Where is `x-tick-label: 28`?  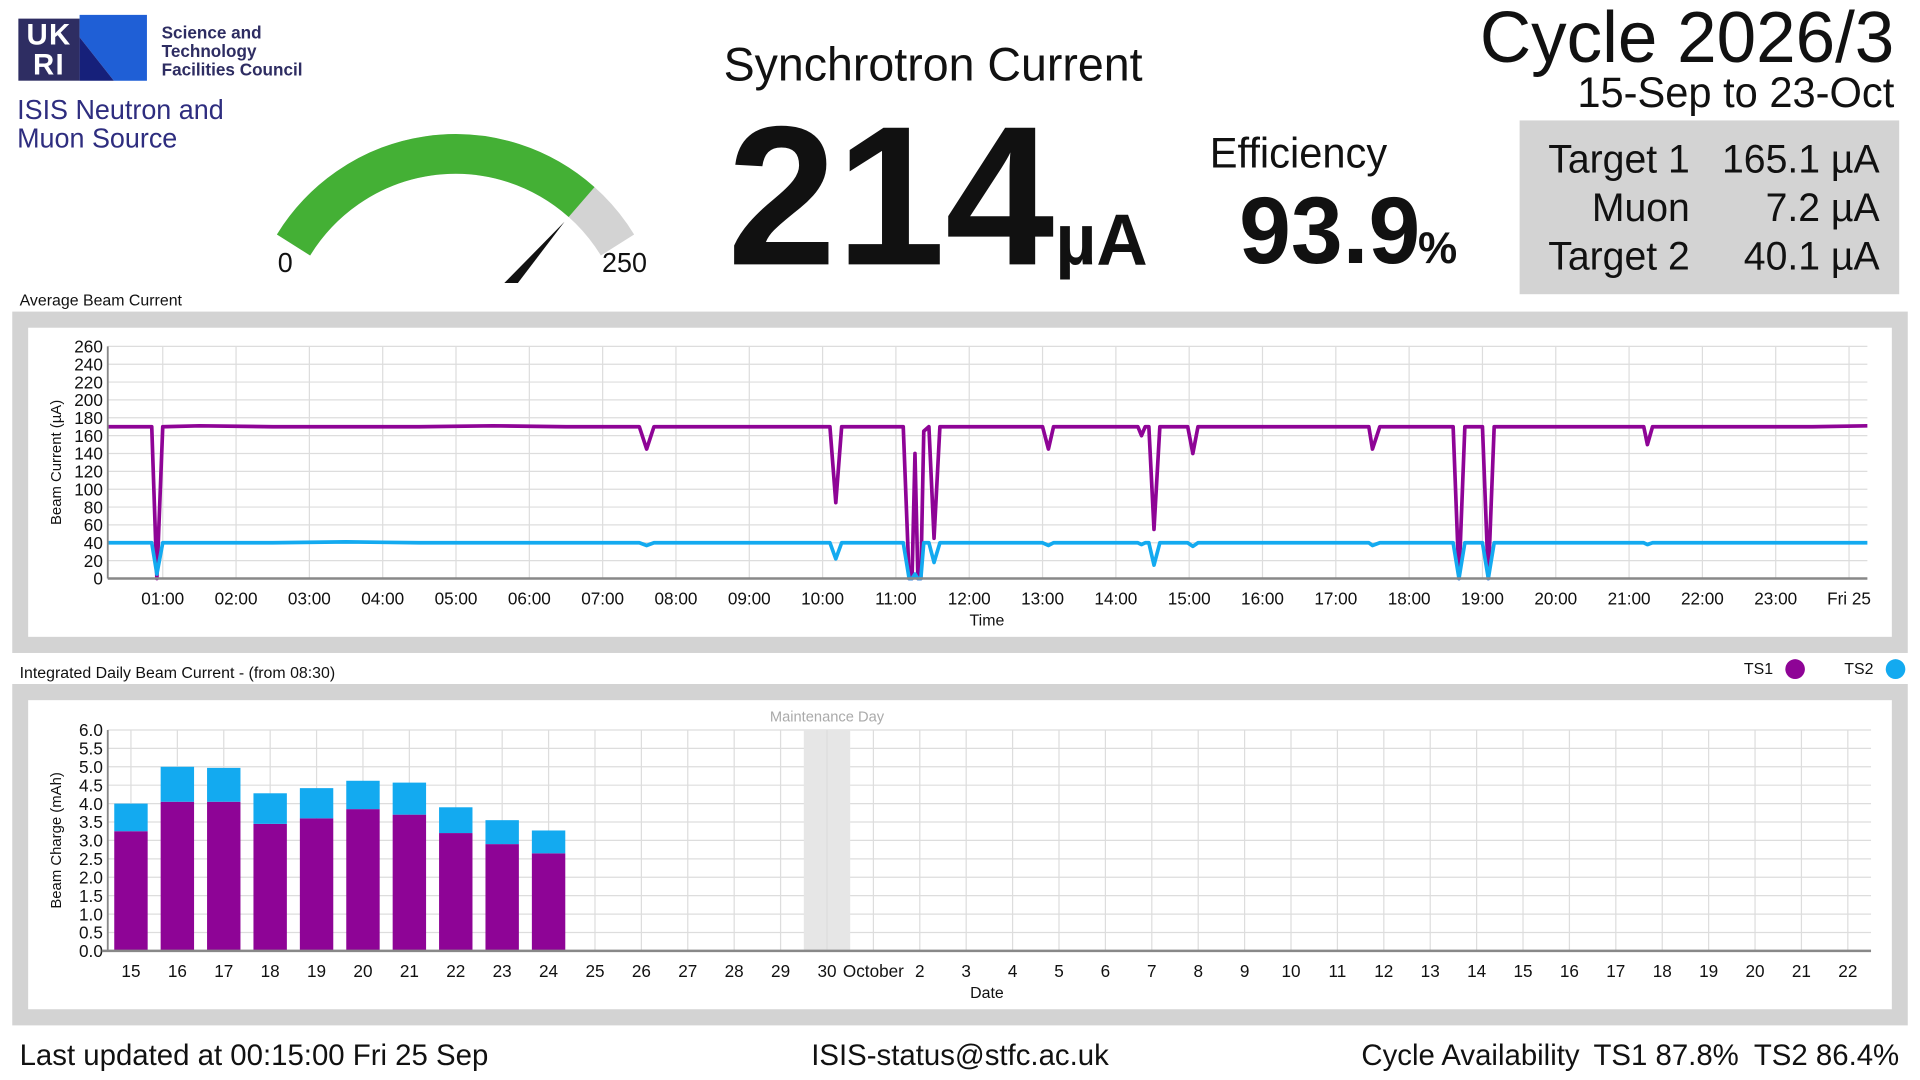
x-tick-label: 28 is located at coordinates (734, 971).